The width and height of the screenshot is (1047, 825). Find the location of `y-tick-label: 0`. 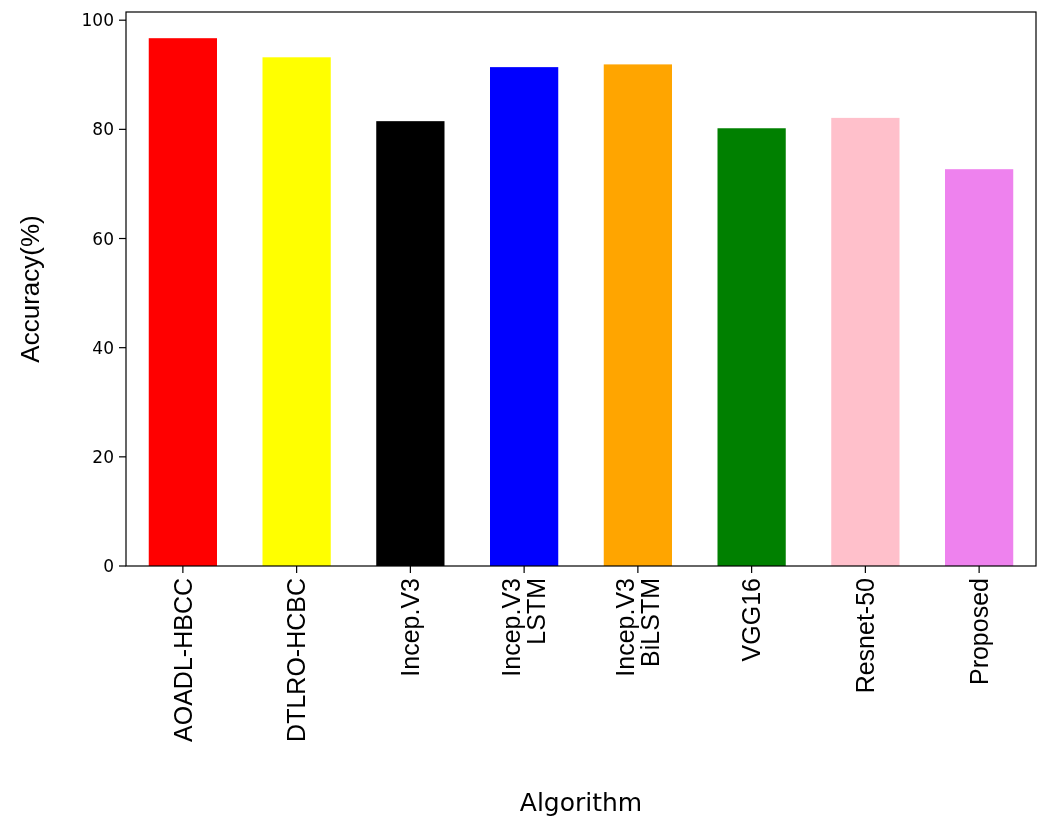

y-tick-label: 0 is located at coordinates (108, 566).